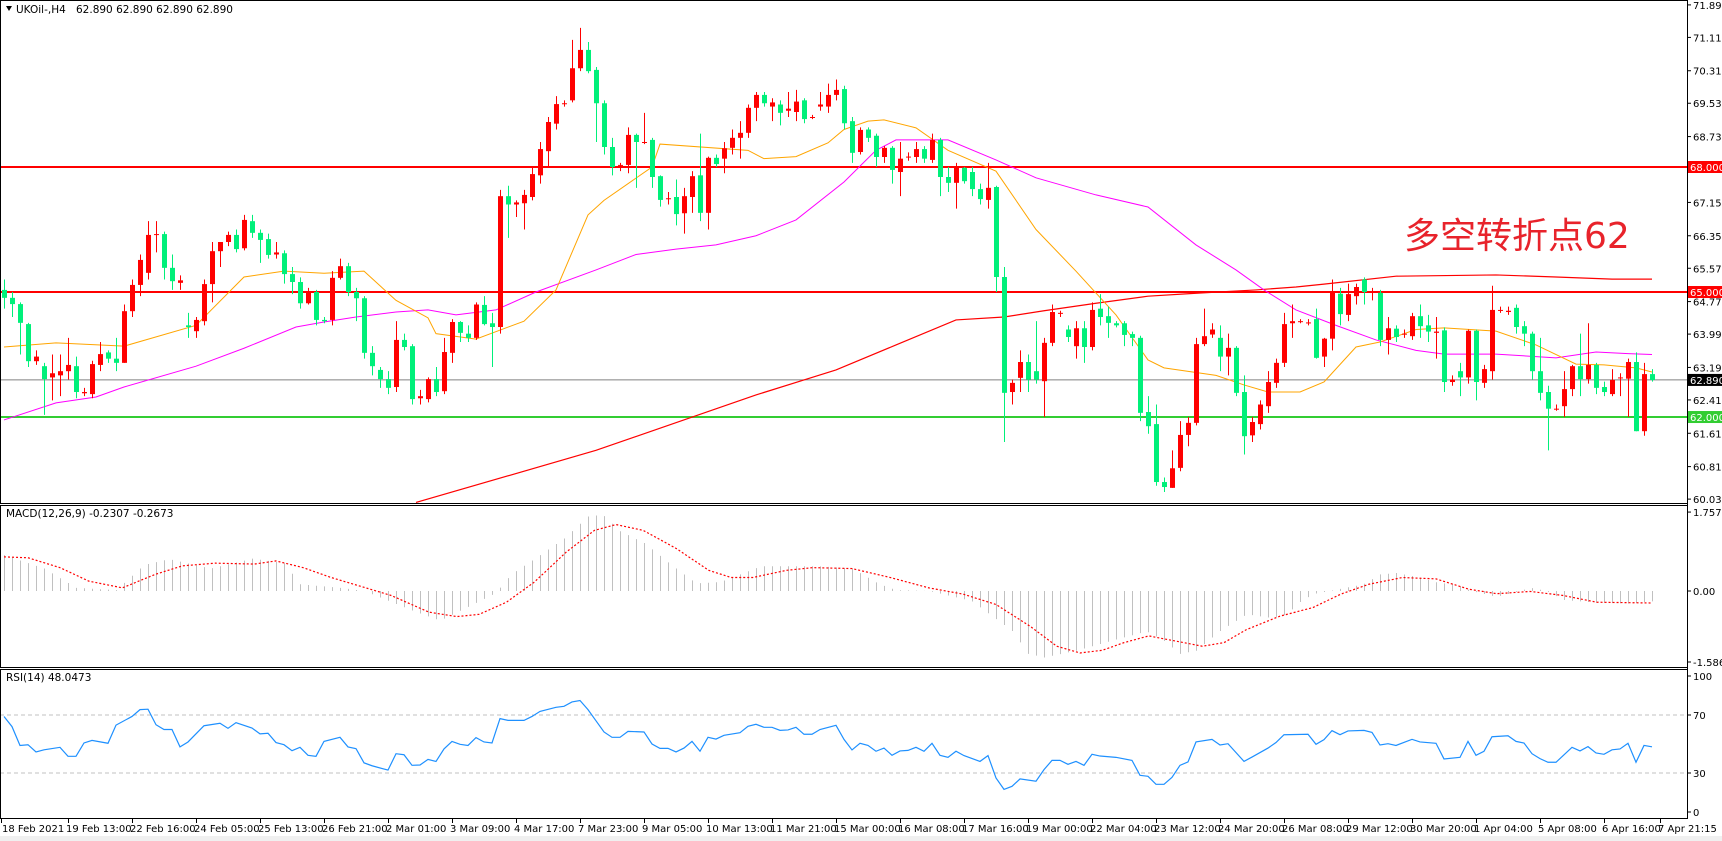  I want to click on rsi-line, so click(828, 745).